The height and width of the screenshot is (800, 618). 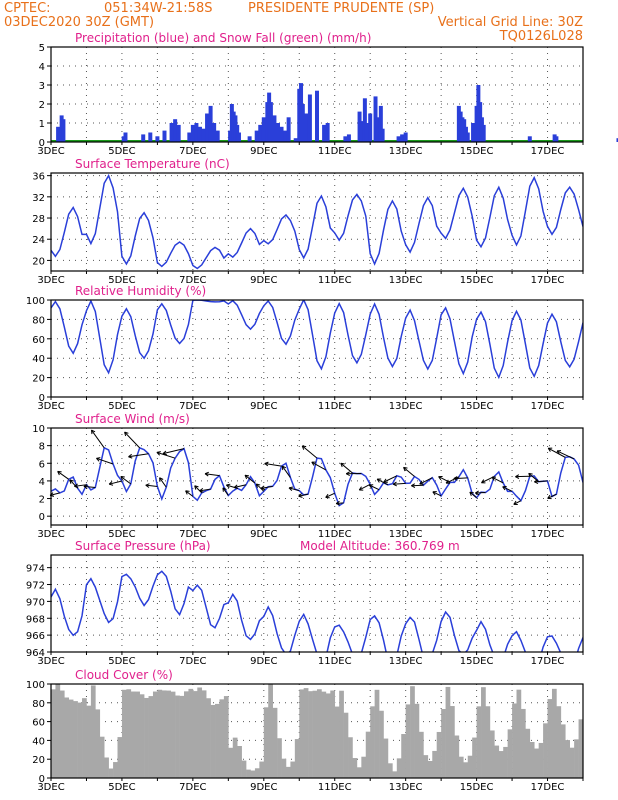 I want to click on ytick-label-rh: 20, so click(x=38, y=379).